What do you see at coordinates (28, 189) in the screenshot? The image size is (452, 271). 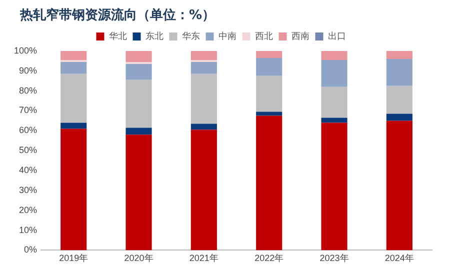 I see `y-tick-label: 30%` at bounding box center [28, 189].